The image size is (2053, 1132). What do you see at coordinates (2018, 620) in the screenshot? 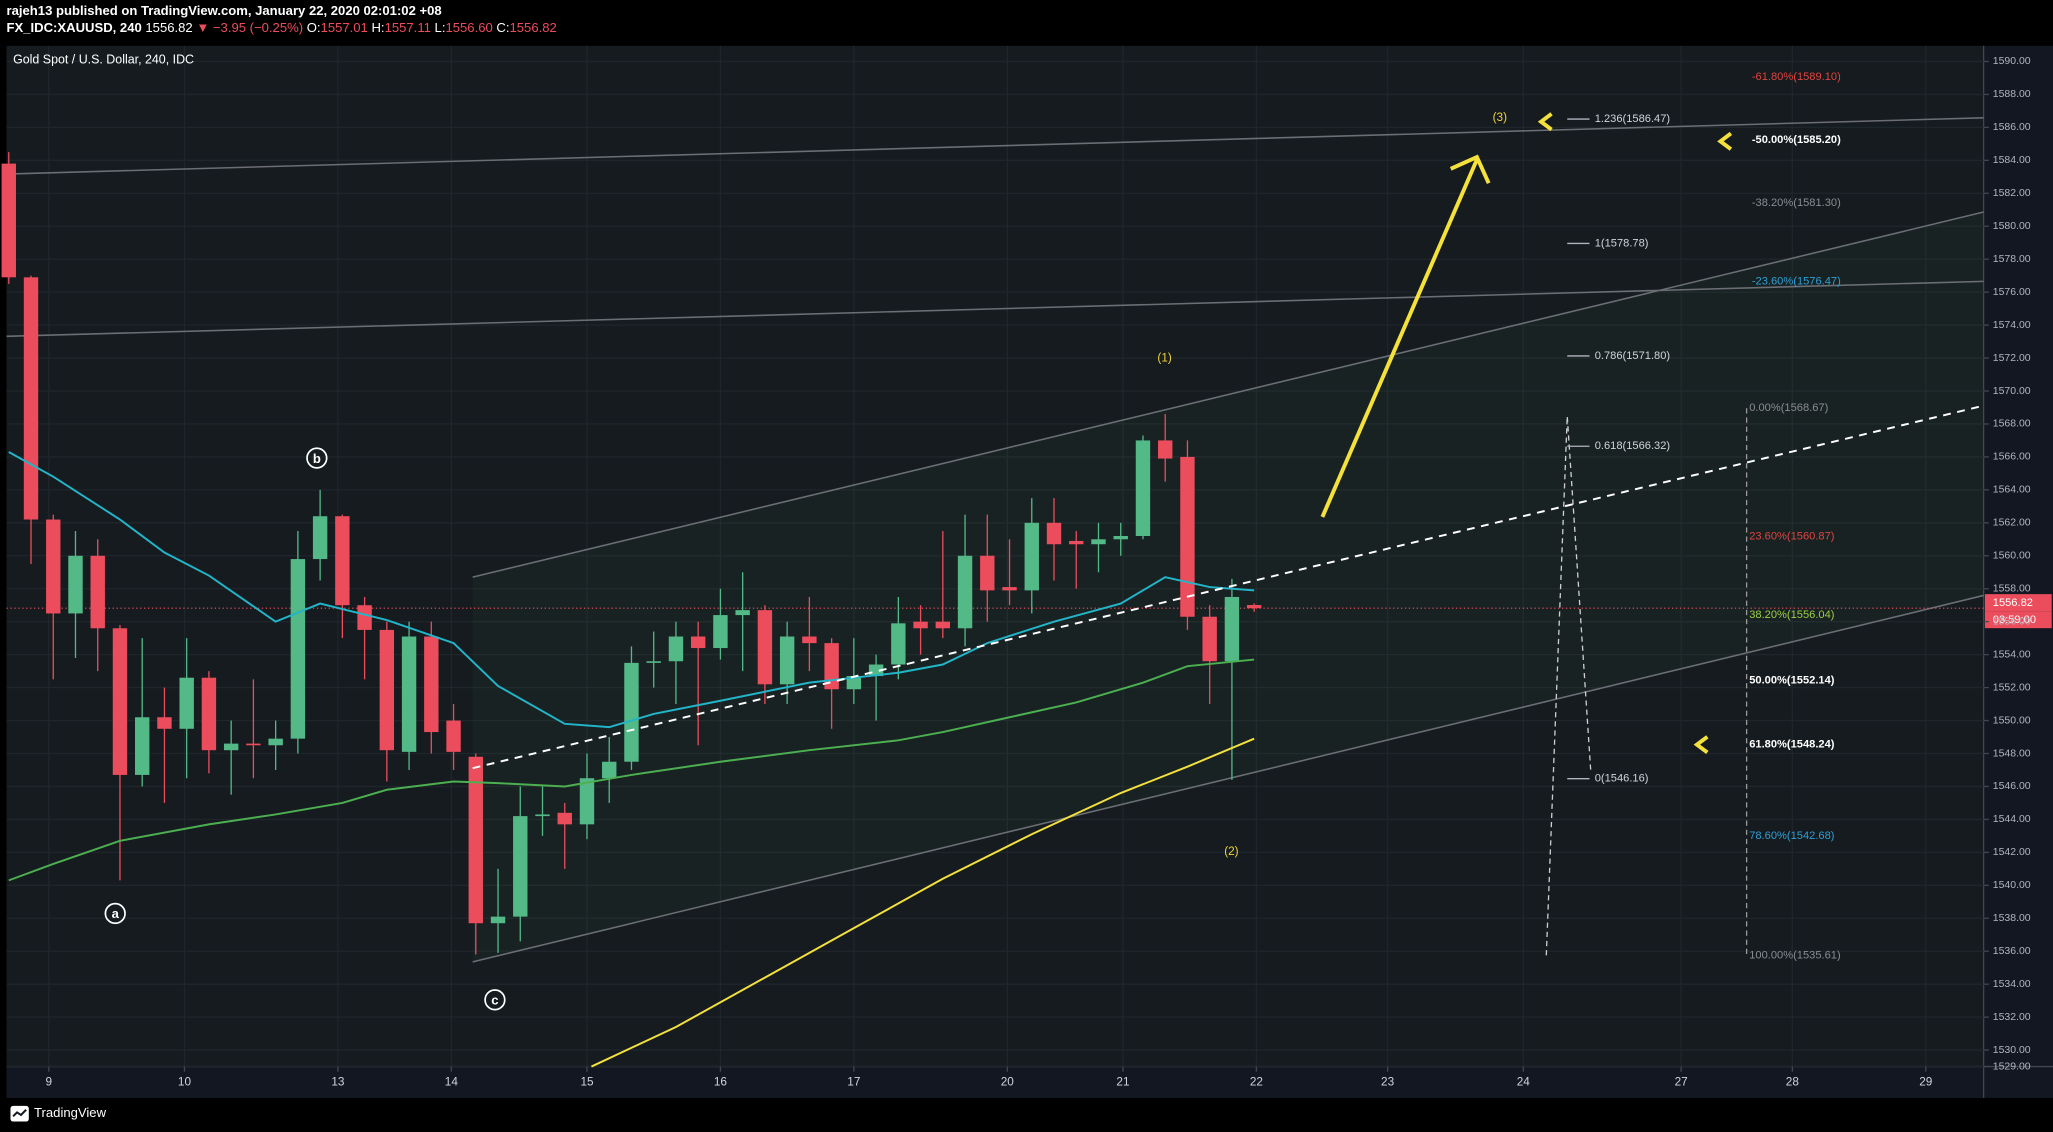
I see `countdown-box` at bounding box center [2018, 620].